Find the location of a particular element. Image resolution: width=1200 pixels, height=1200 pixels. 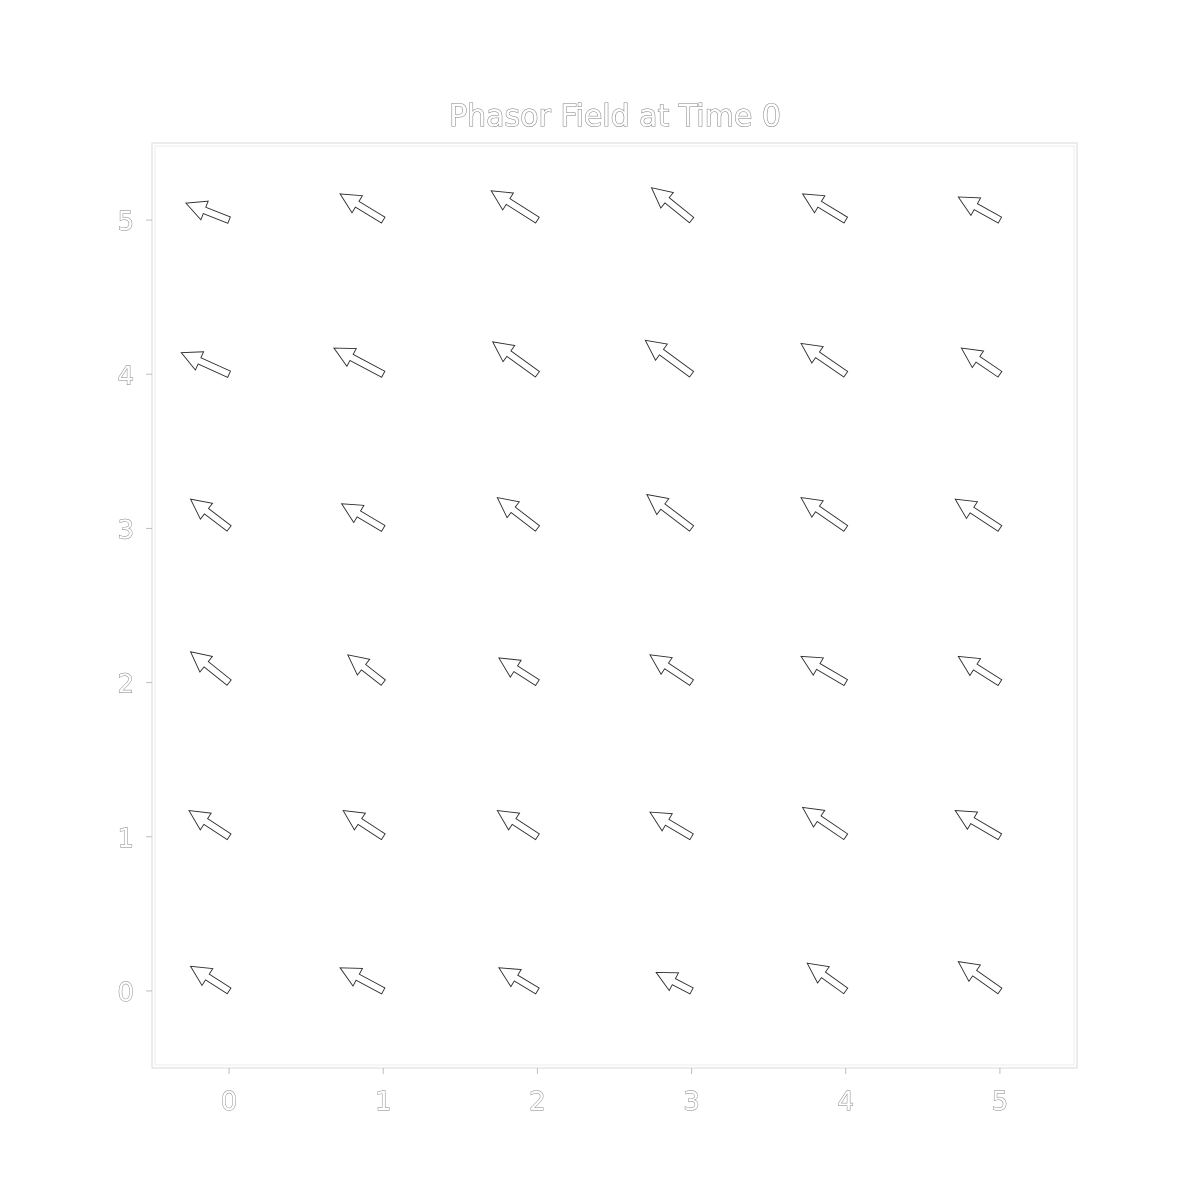

y-tick-label: 3 is located at coordinates (125, 530).